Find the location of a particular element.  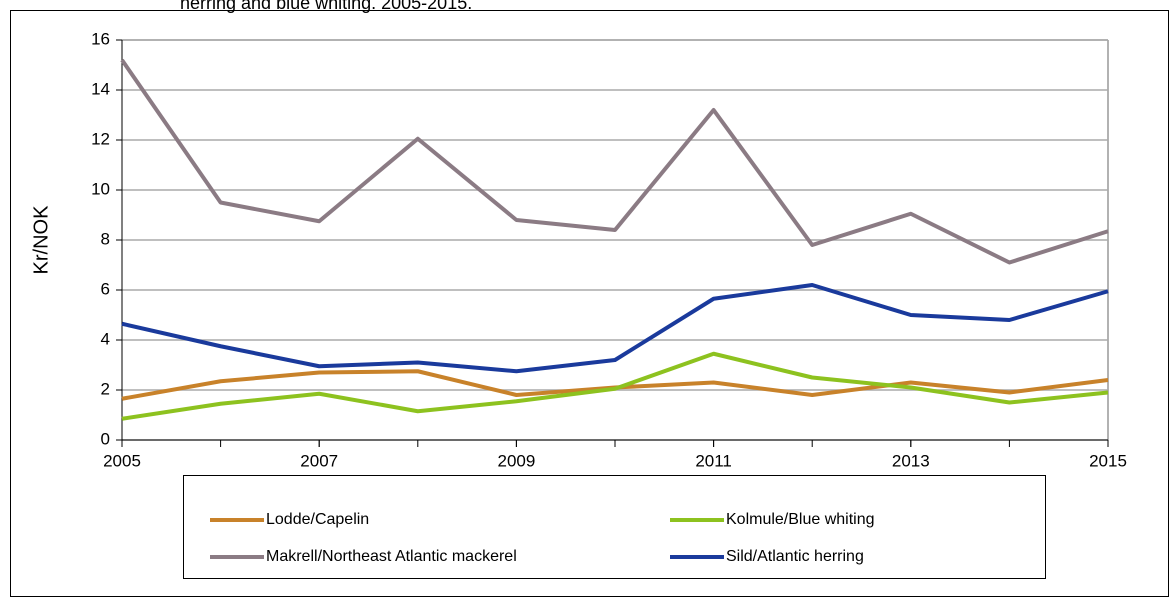

y-tick-label: 12 is located at coordinates (100, 138).